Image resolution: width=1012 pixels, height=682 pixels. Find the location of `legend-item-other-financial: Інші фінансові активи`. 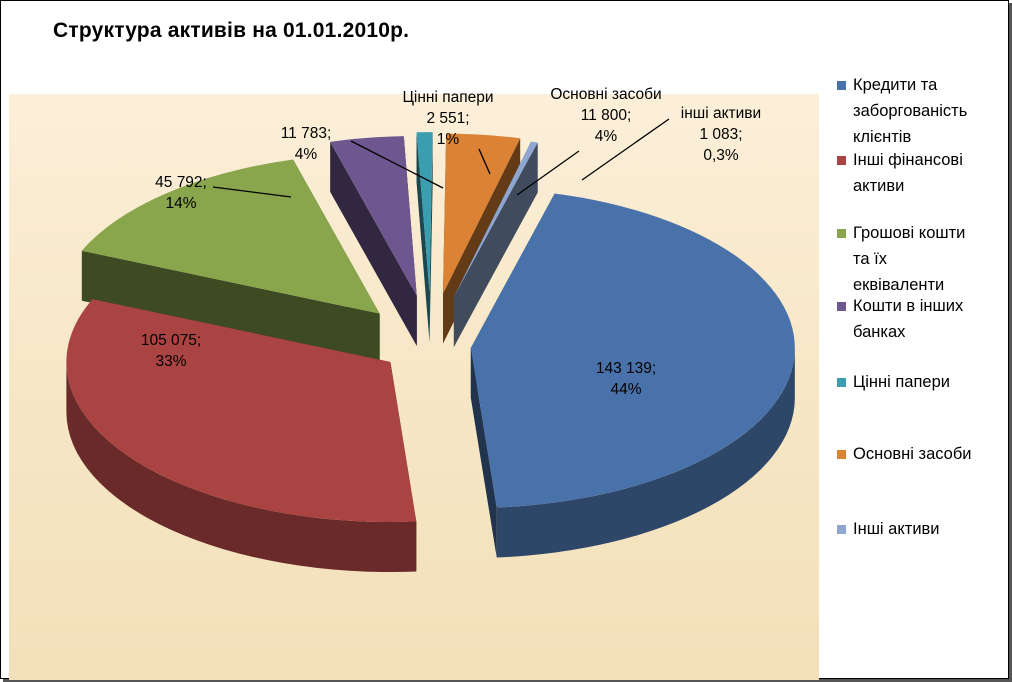

legend-item-other-financial: Інші фінансові активи is located at coordinates (922, 173).